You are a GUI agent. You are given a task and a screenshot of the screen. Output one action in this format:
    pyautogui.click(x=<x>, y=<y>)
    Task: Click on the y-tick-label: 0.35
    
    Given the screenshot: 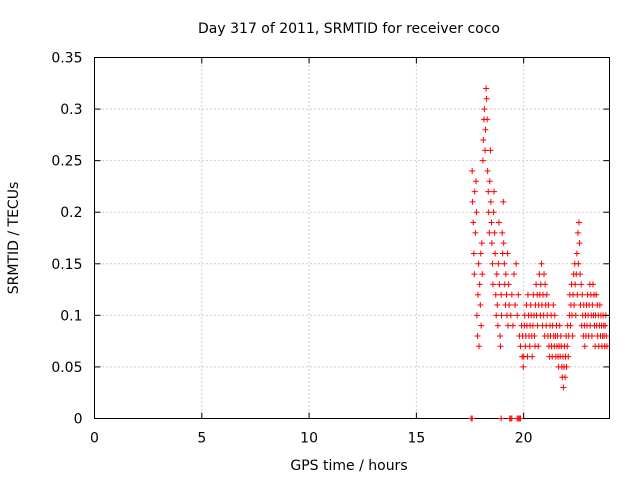 What is the action you would take?
    pyautogui.click(x=66, y=59)
    